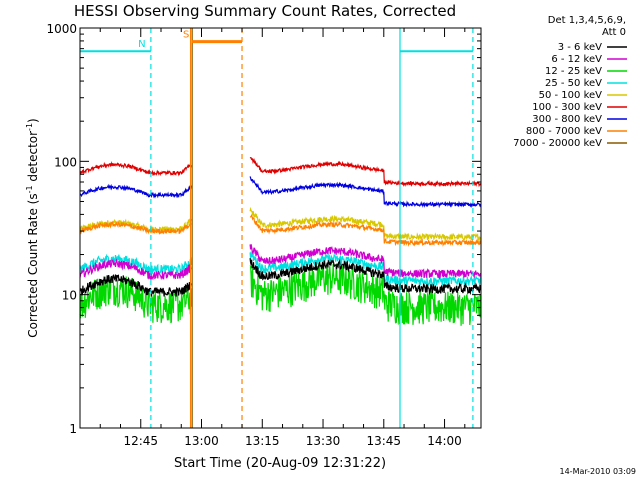 This screenshot has width=640, height=480. I want to click on x-tick-label: 13:15, so click(262, 441).